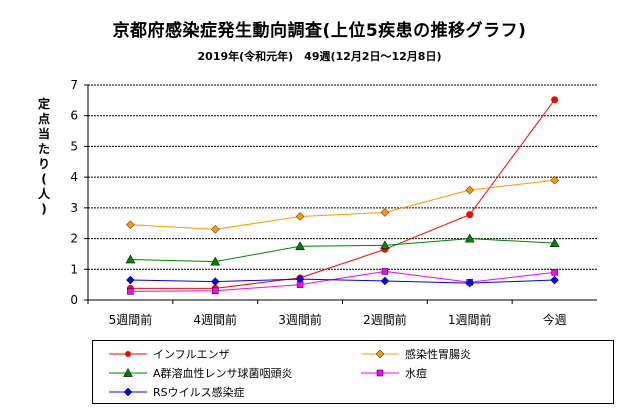 Image resolution: width=639 pixels, height=415 pixels. What do you see at coordinates (319, 31) in the screenshot?
I see `chart-title: 京都府感染症発生動向調査(上位5疾患の推移グラフ)` at bounding box center [319, 31].